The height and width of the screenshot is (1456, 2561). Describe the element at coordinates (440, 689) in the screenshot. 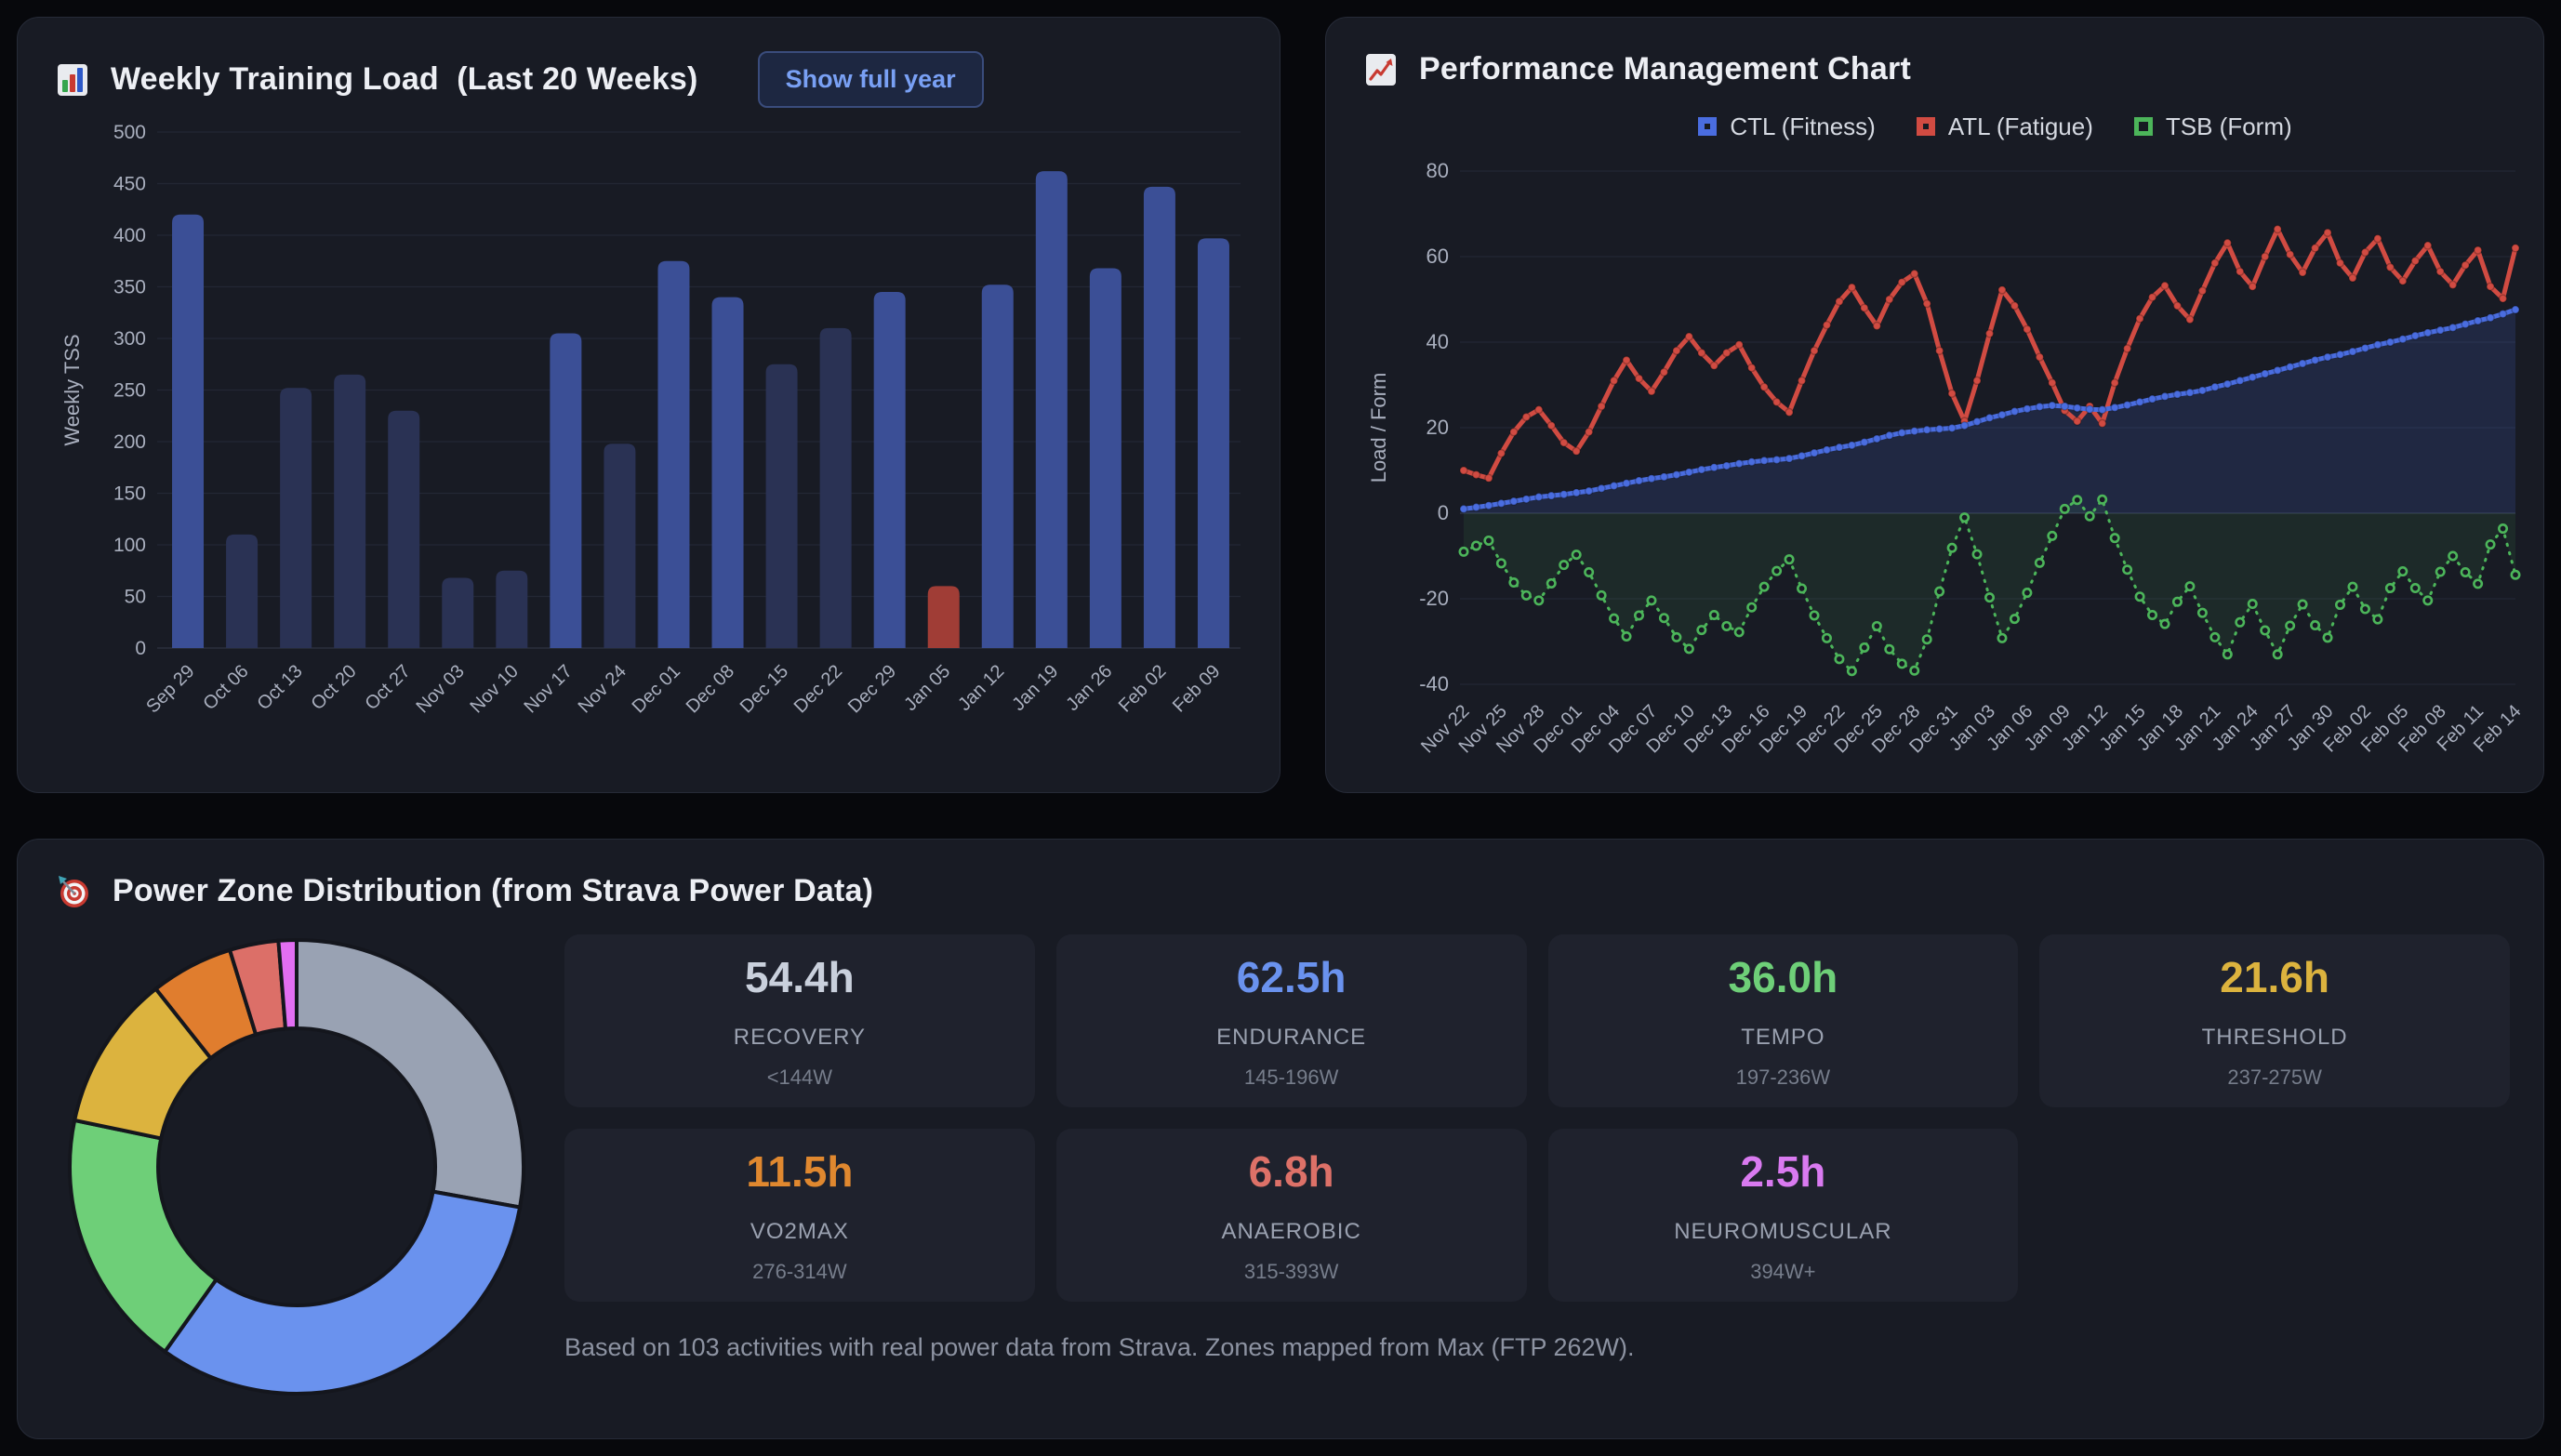

I see `bar-x-label: Nov 03` at that location.